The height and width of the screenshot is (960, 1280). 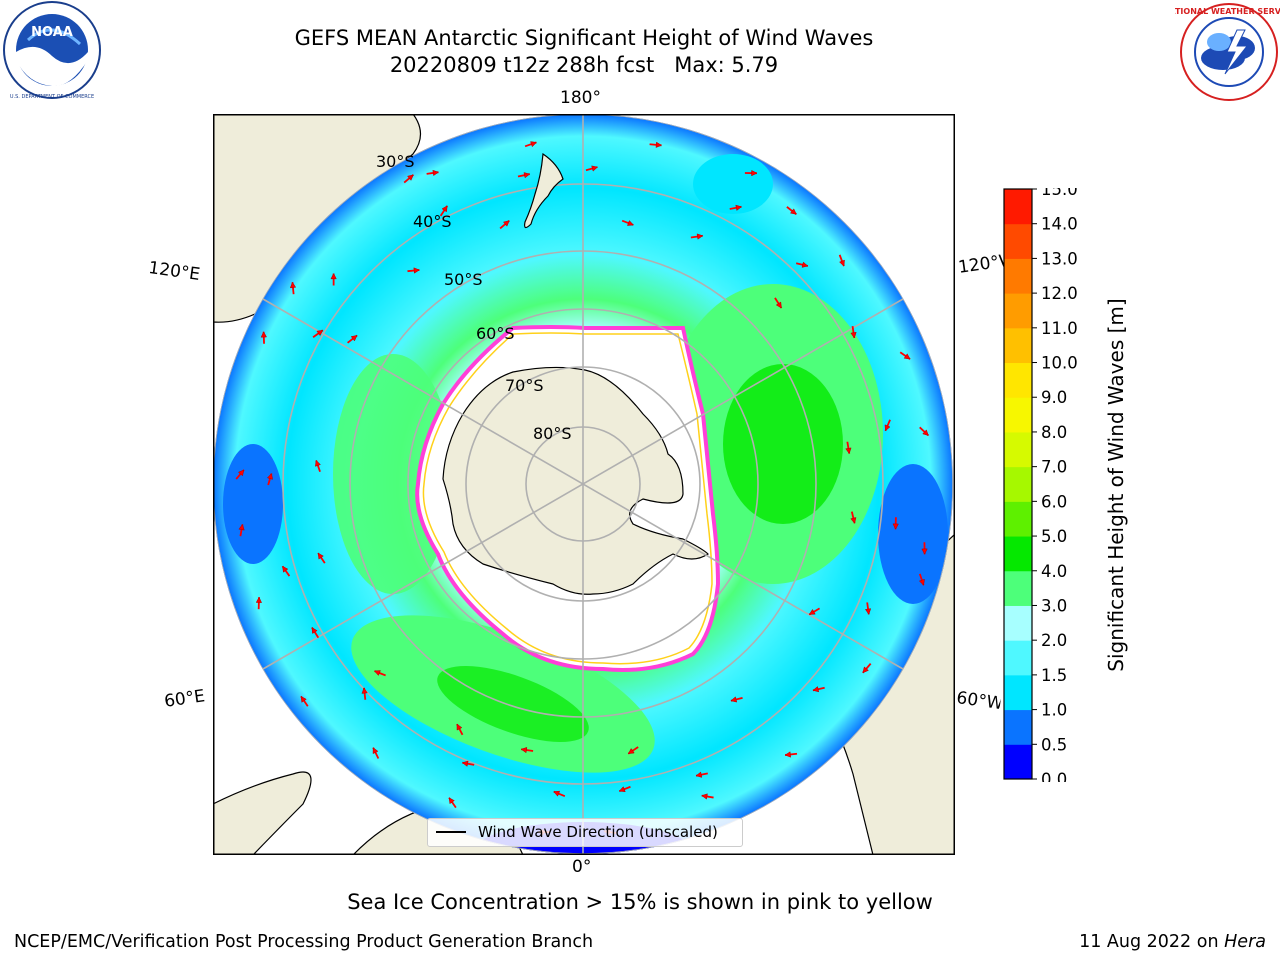 I want to click on map-subtitle: 20220809 t12z 288h fcst Max: 5.79, so click(x=584, y=65).